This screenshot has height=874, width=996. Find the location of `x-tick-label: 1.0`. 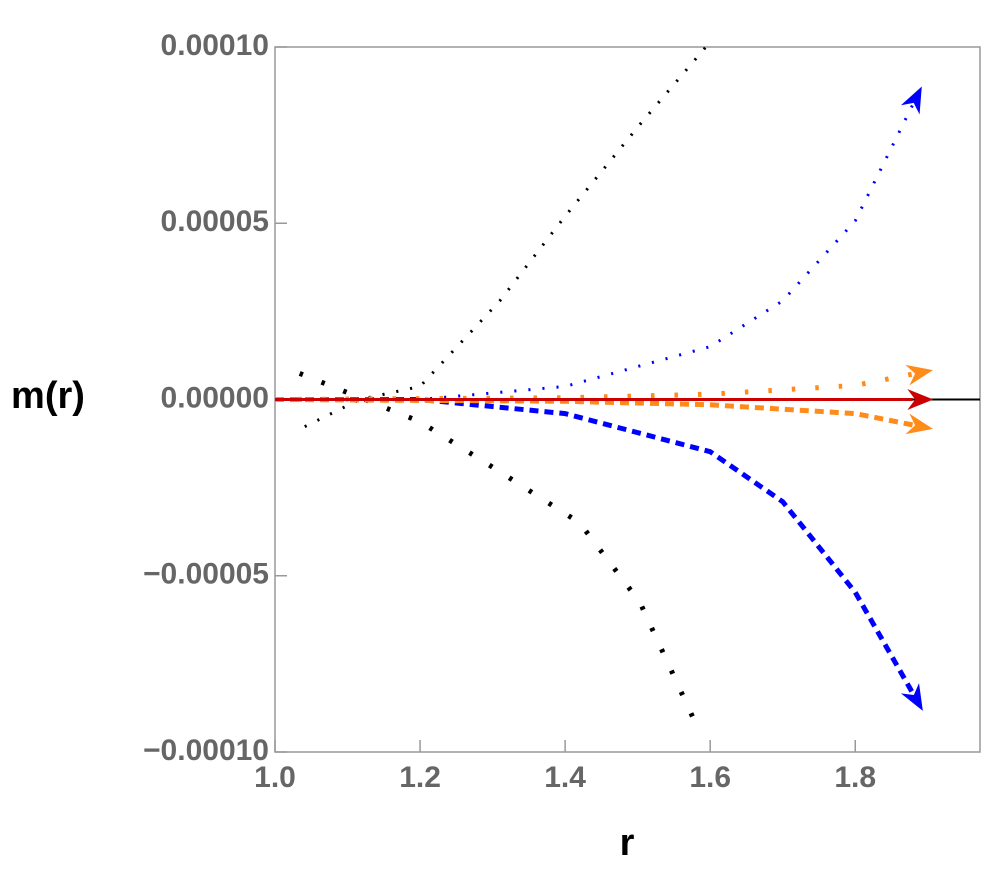

x-tick-label: 1.0 is located at coordinates (275, 777).